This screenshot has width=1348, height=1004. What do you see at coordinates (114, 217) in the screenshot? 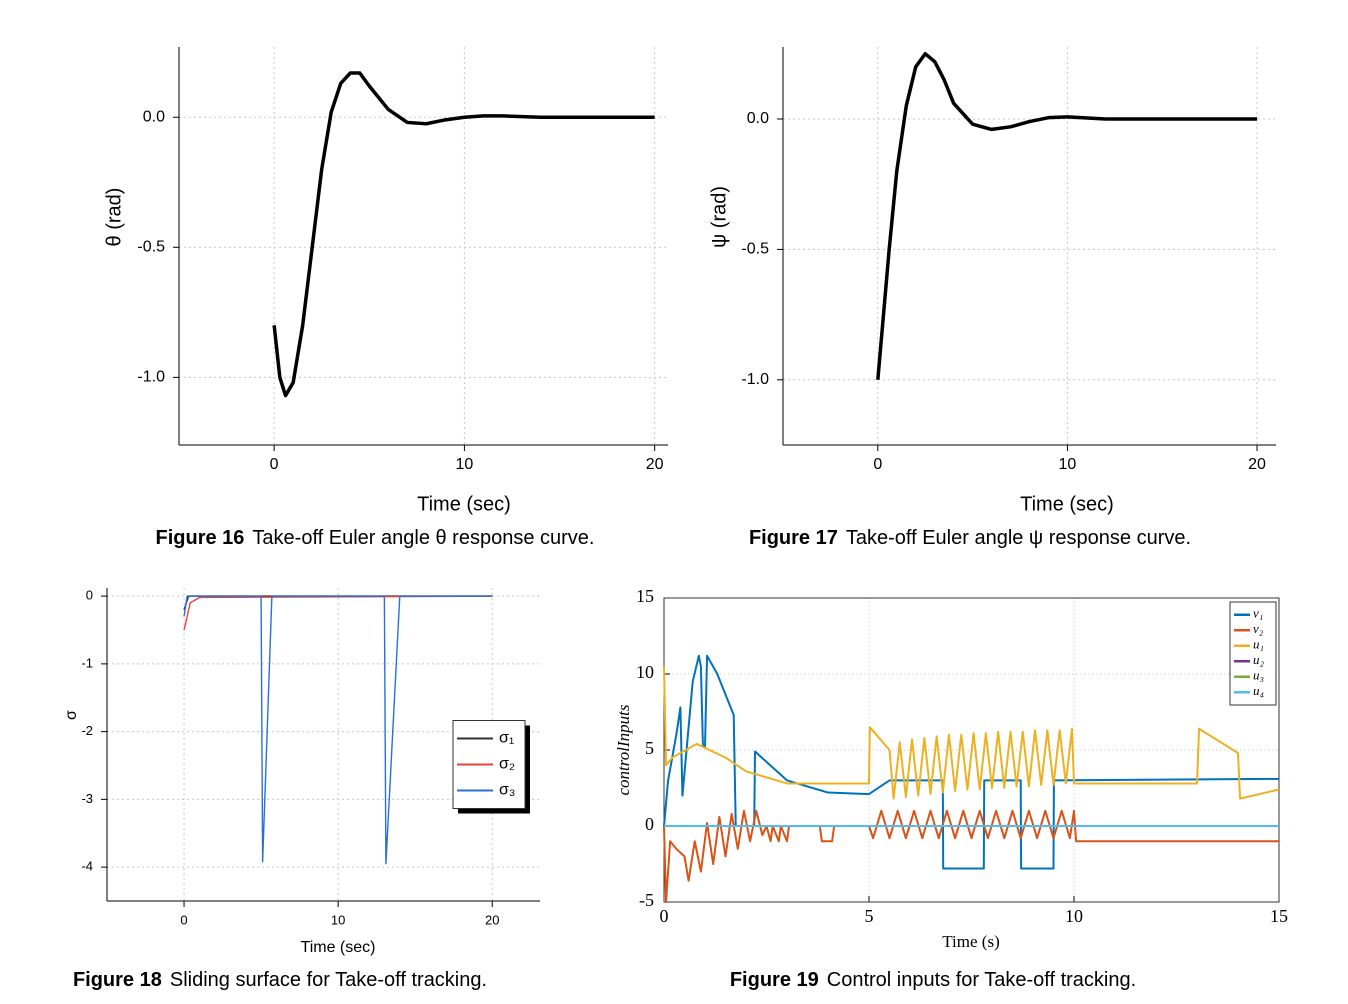
I see `y-axis-label: θ (rad)` at bounding box center [114, 217].